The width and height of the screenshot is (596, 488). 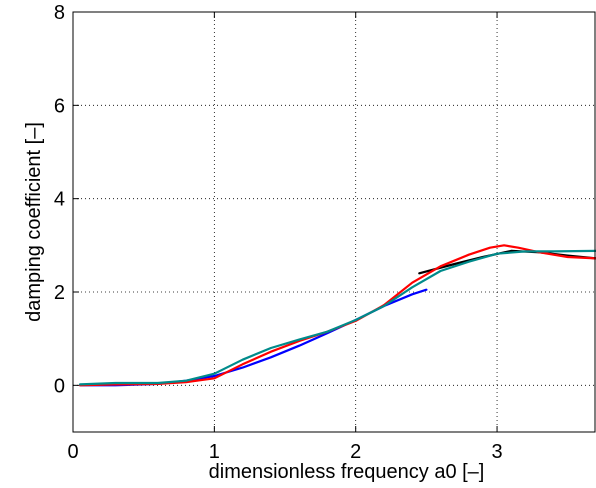 I want to click on y-tick-label: 6, so click(x=59, y=106).